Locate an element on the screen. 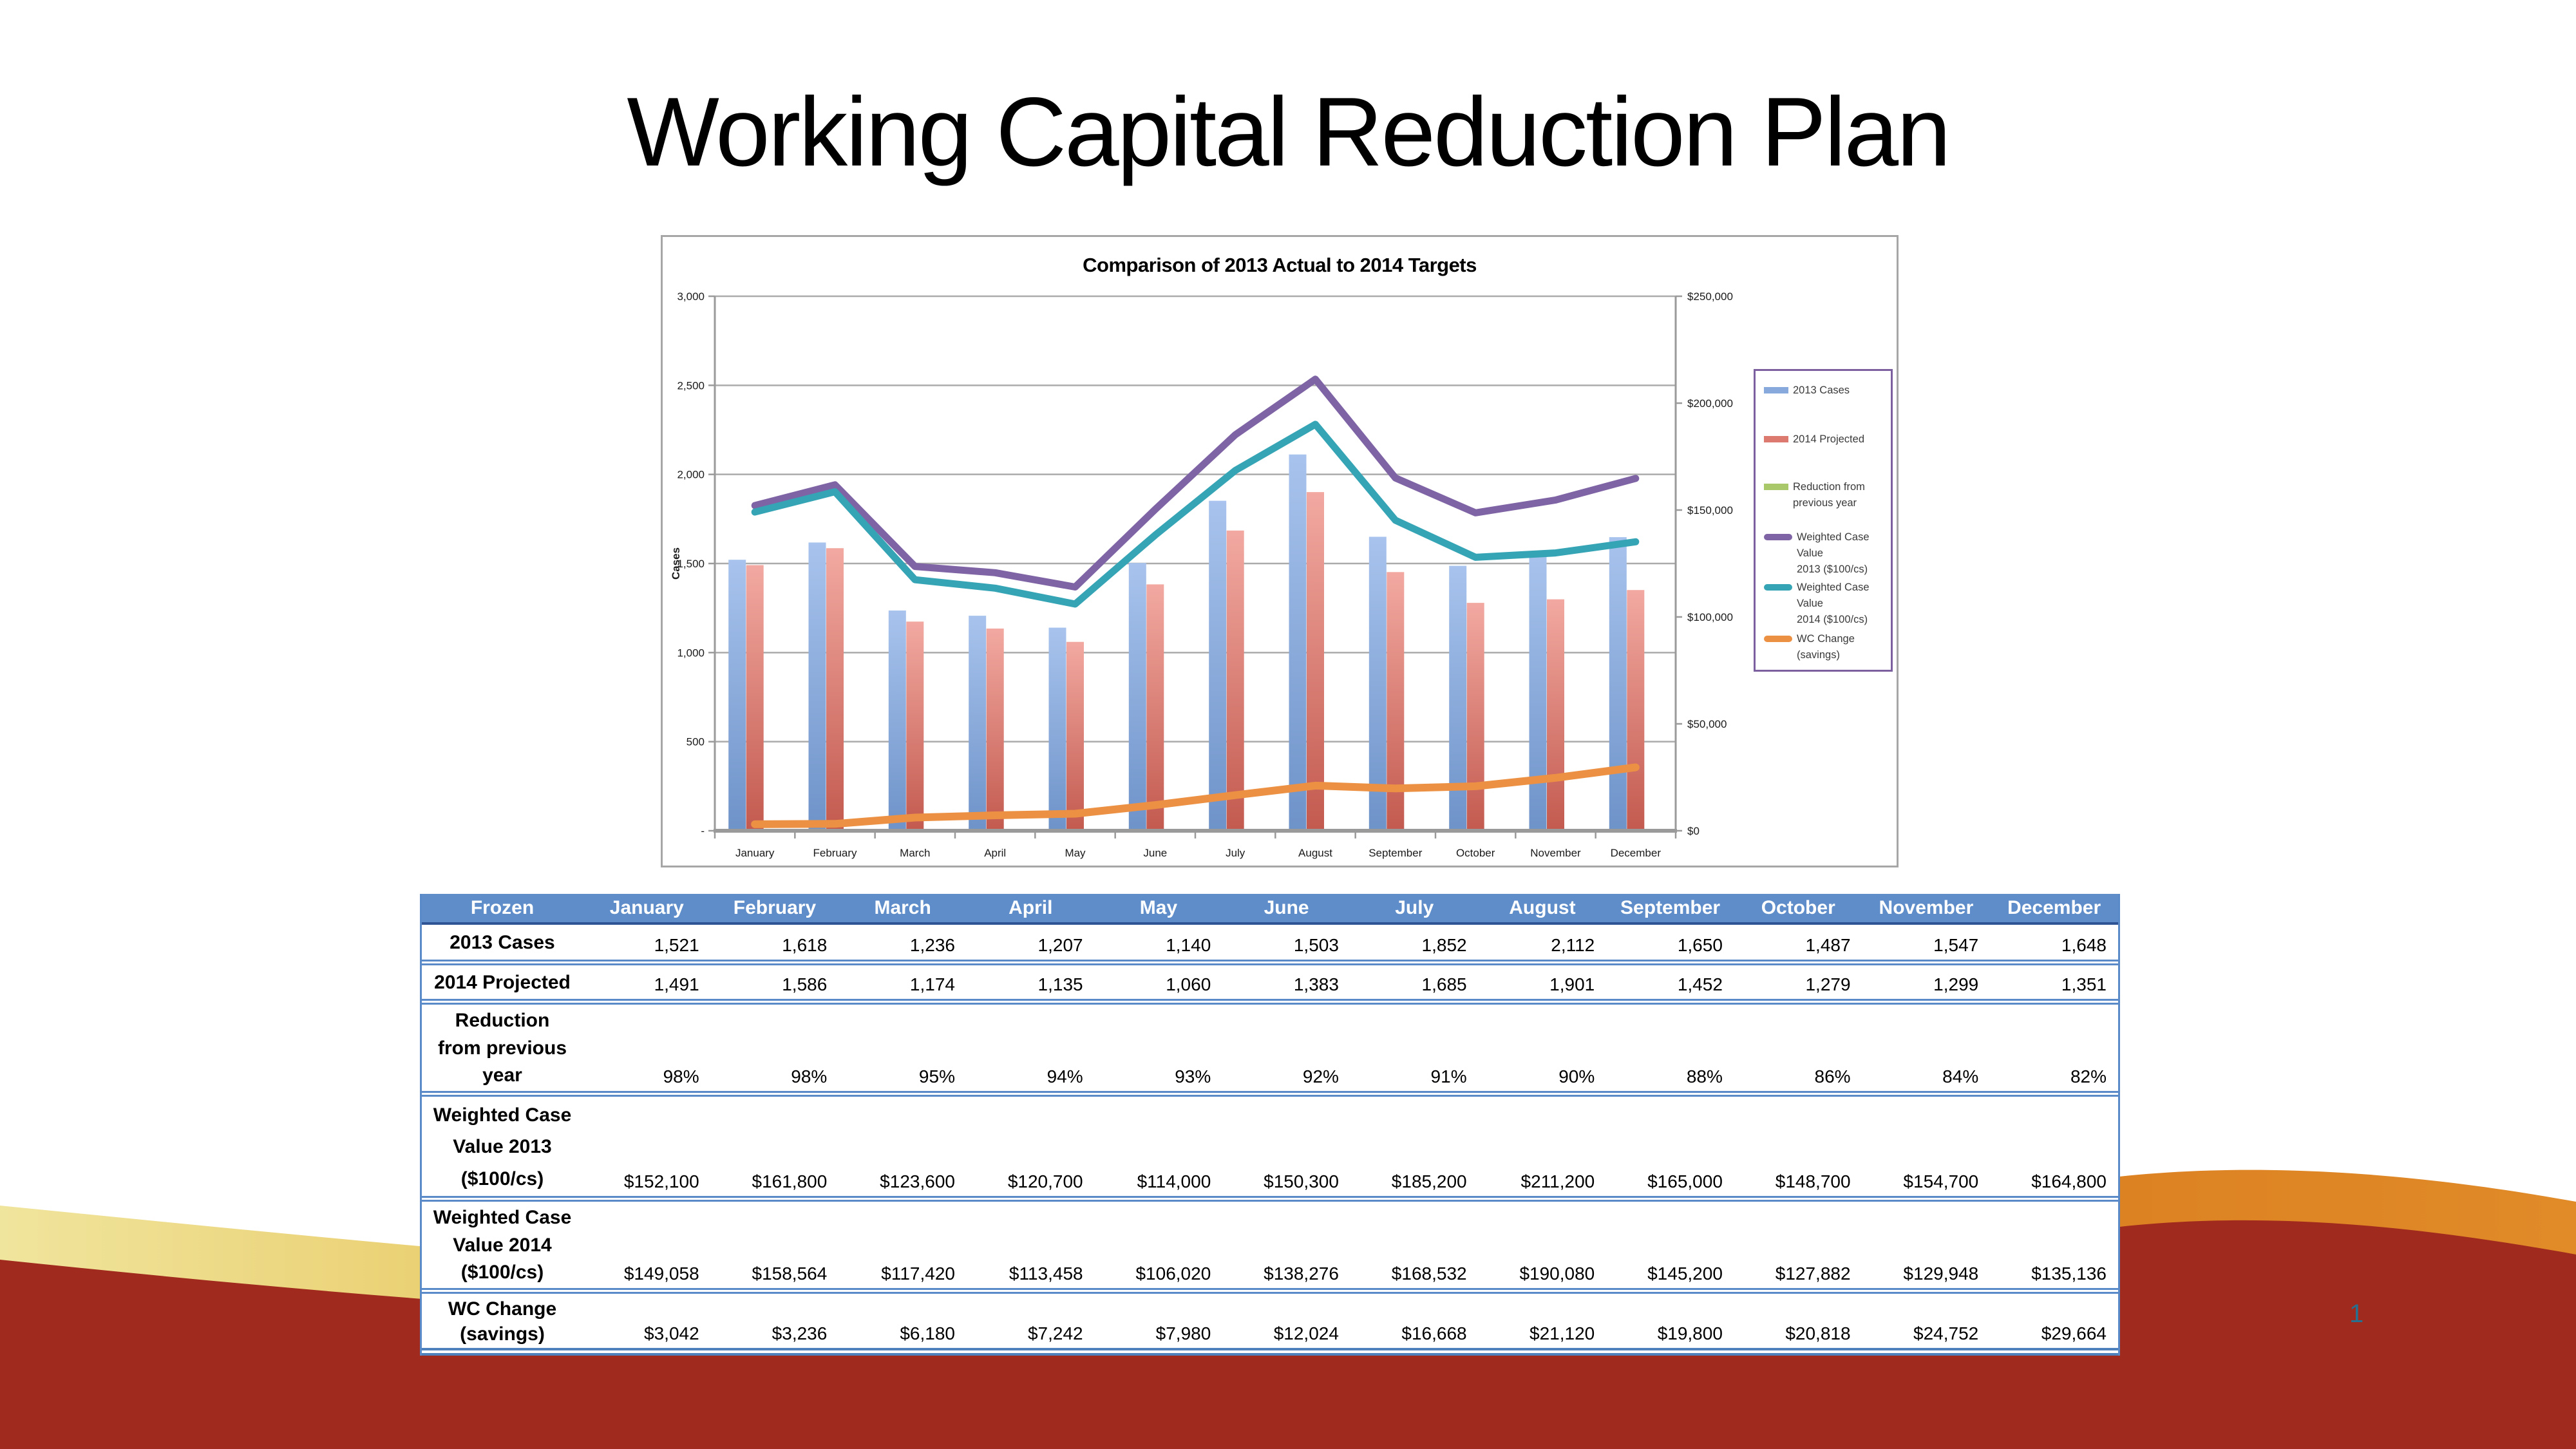 This screenshot has height=1449, width=2576. row-label-cell: Weighted Case Value 2013 ($100/cs) is located at coordinates (502, 1149).